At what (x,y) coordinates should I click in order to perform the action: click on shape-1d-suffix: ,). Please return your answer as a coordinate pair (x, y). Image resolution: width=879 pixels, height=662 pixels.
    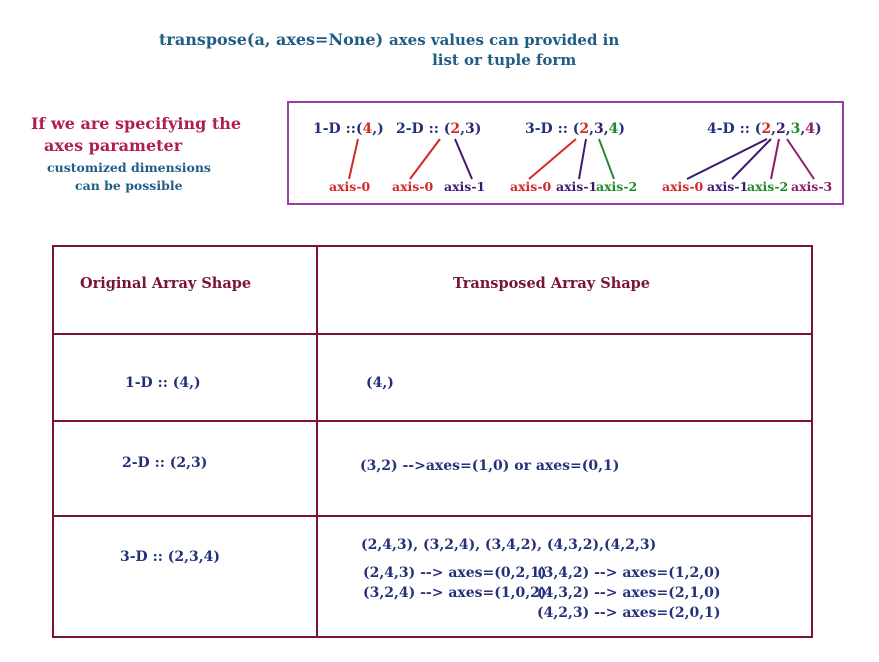
    Looking at the image, I should click on (378, 129).